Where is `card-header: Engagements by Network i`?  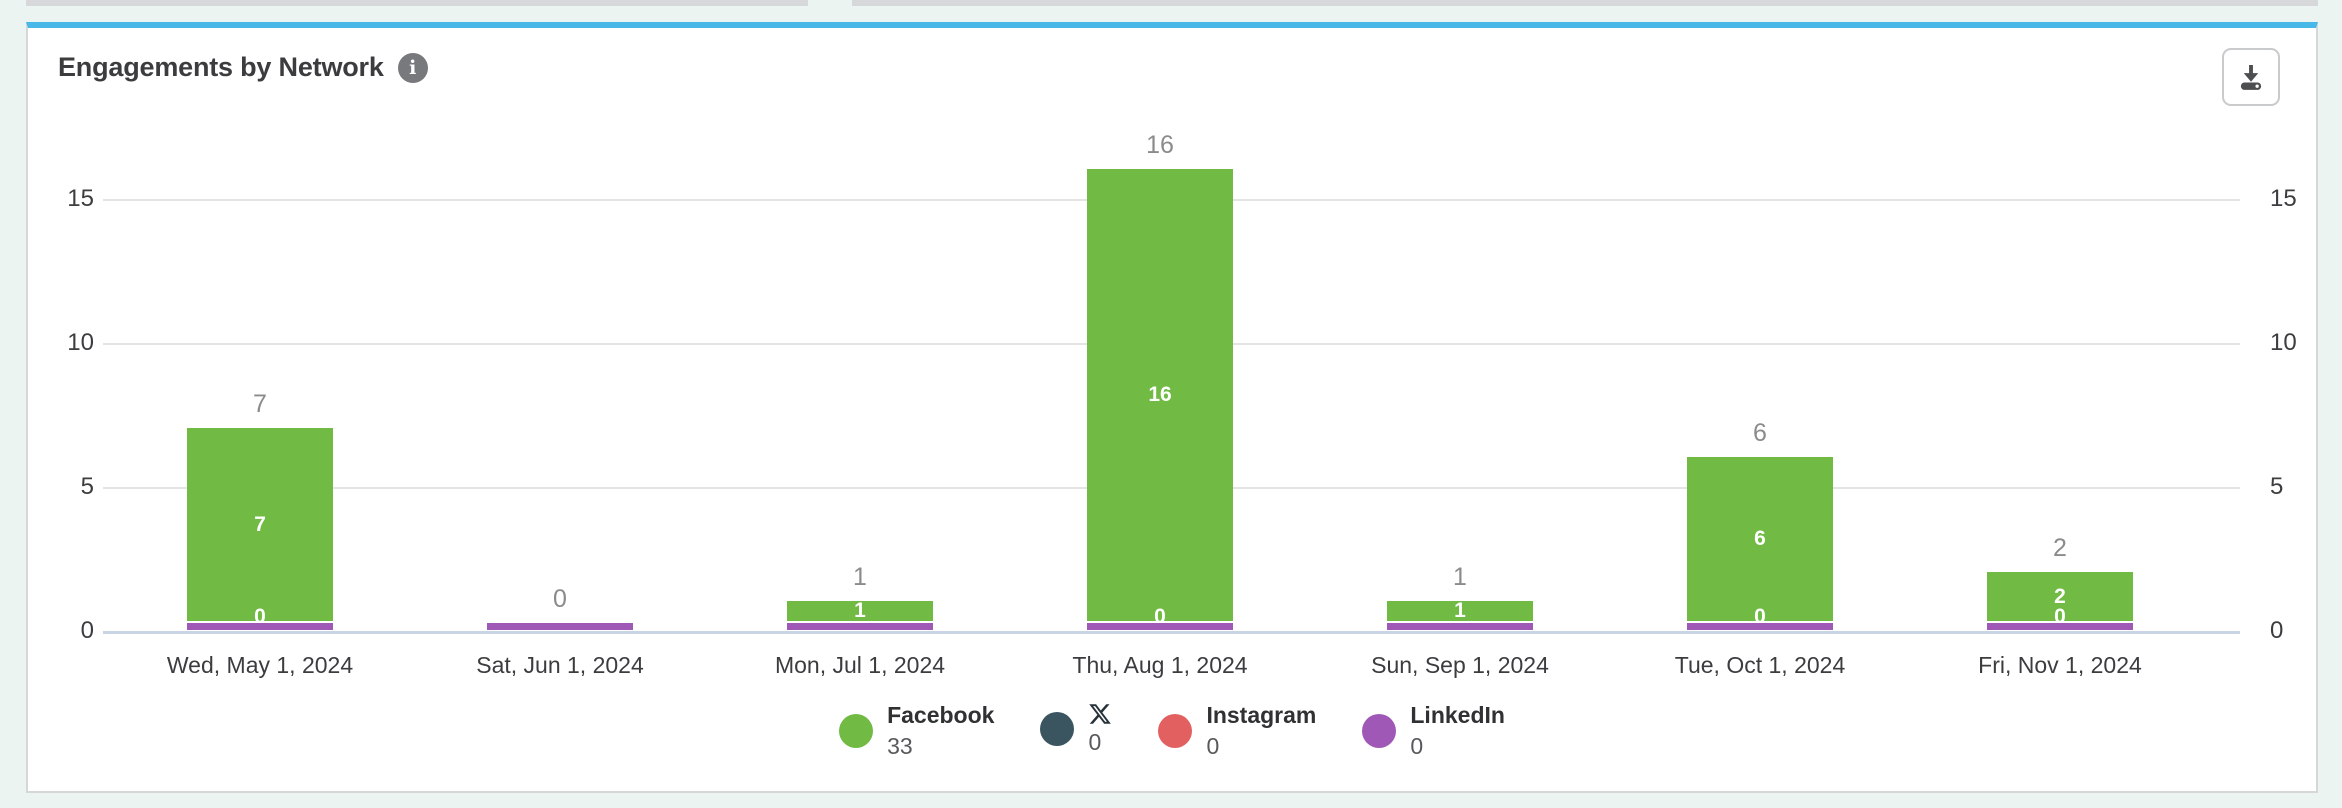 card-header: Engagements by Network i is located at coordinates (243, 67).